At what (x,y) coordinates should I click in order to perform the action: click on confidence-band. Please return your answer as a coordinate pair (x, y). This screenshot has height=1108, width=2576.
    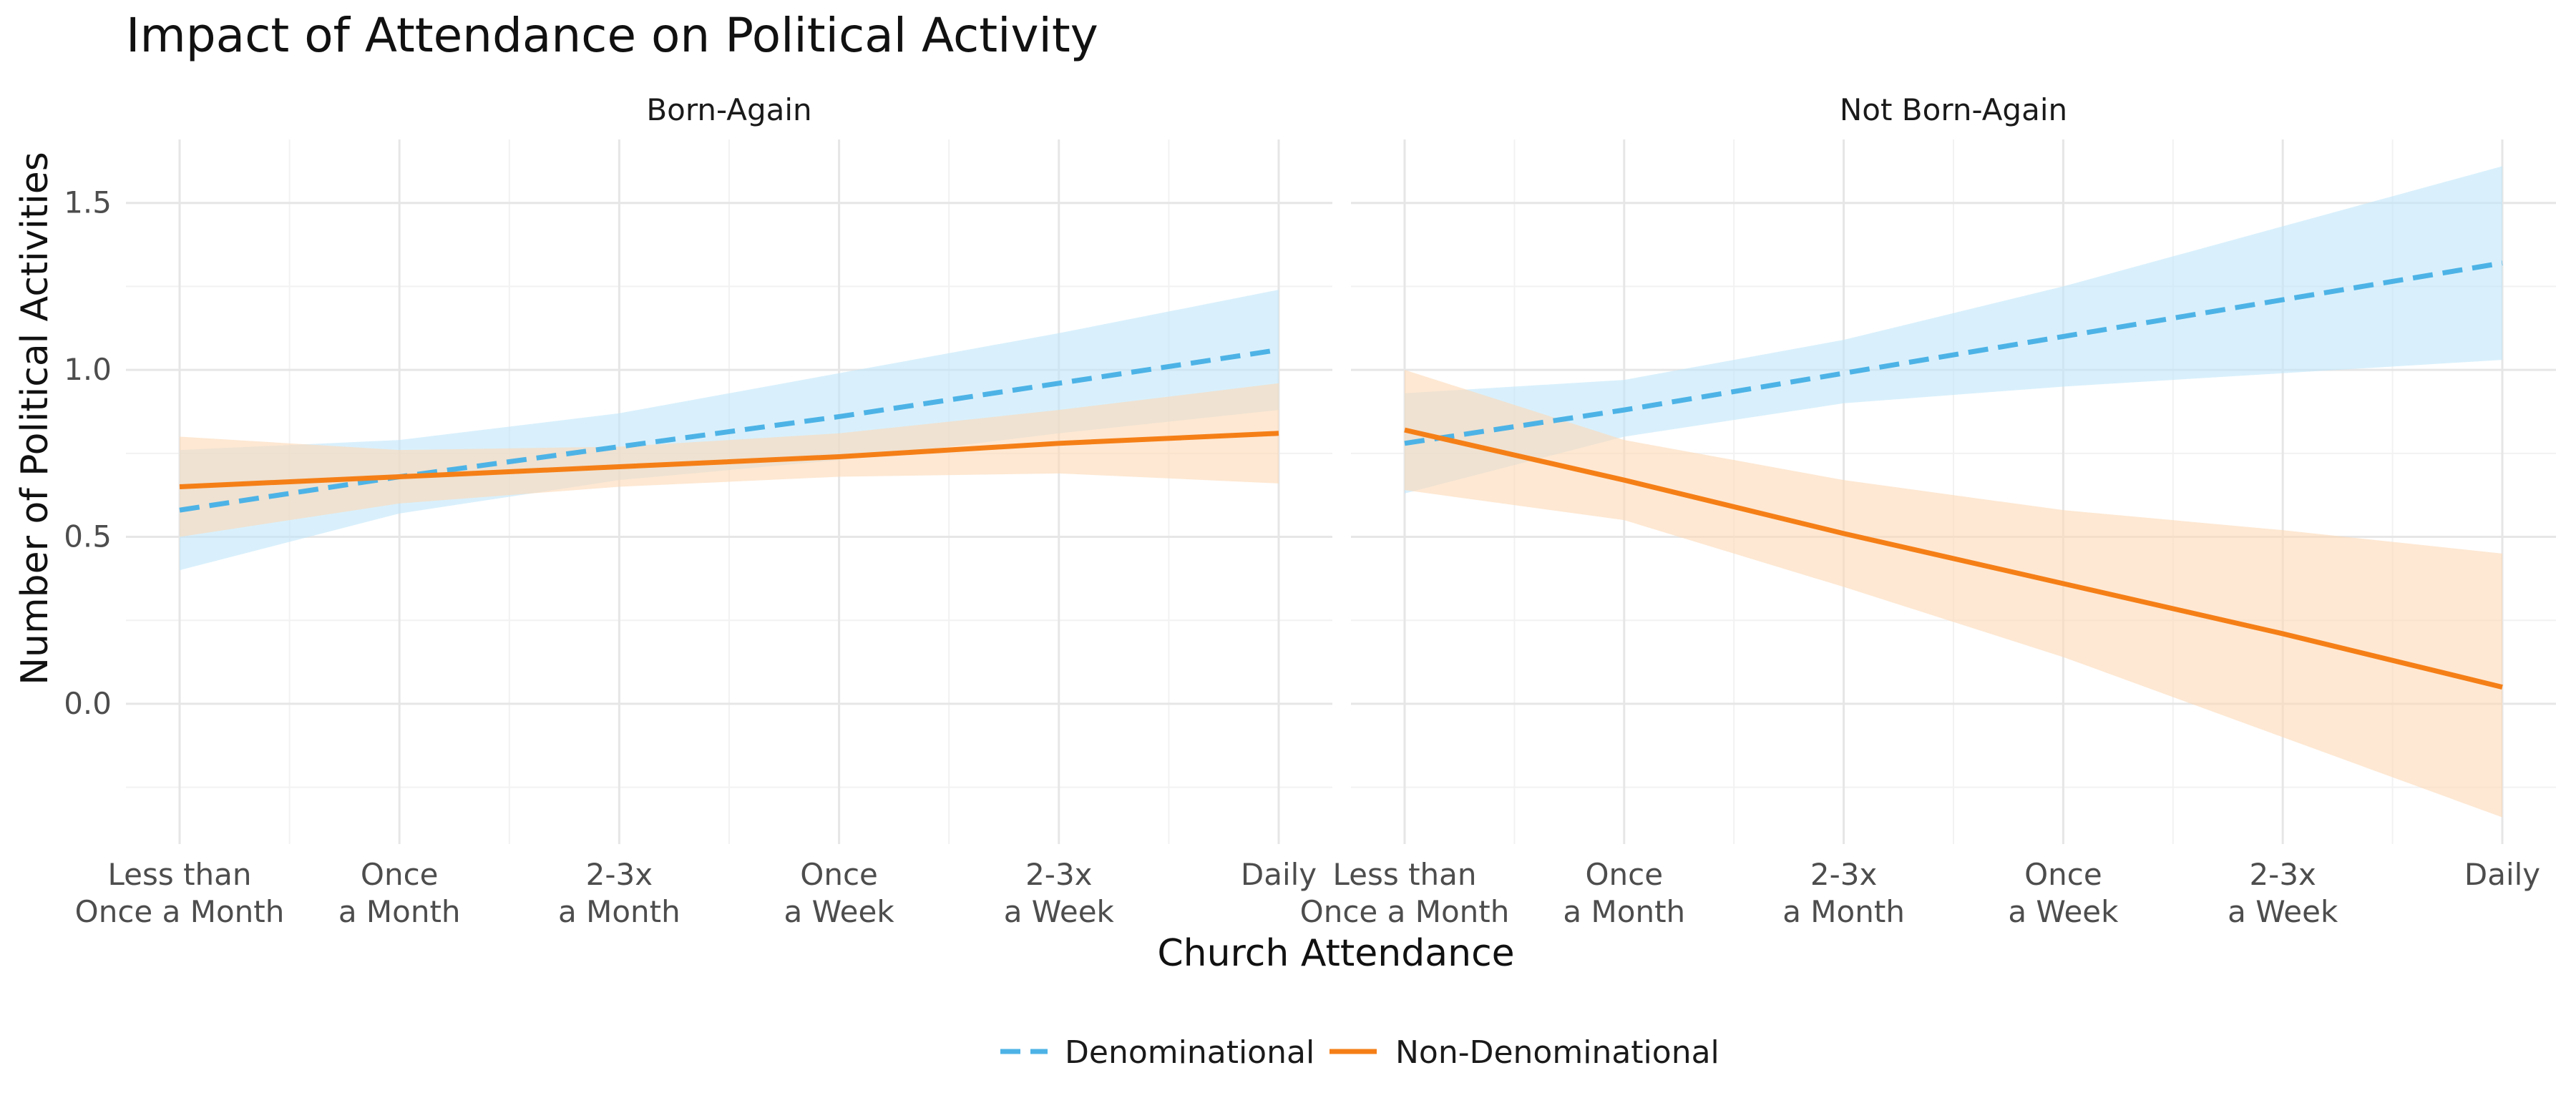
    Looking at the image, I should click on (1953, 330).